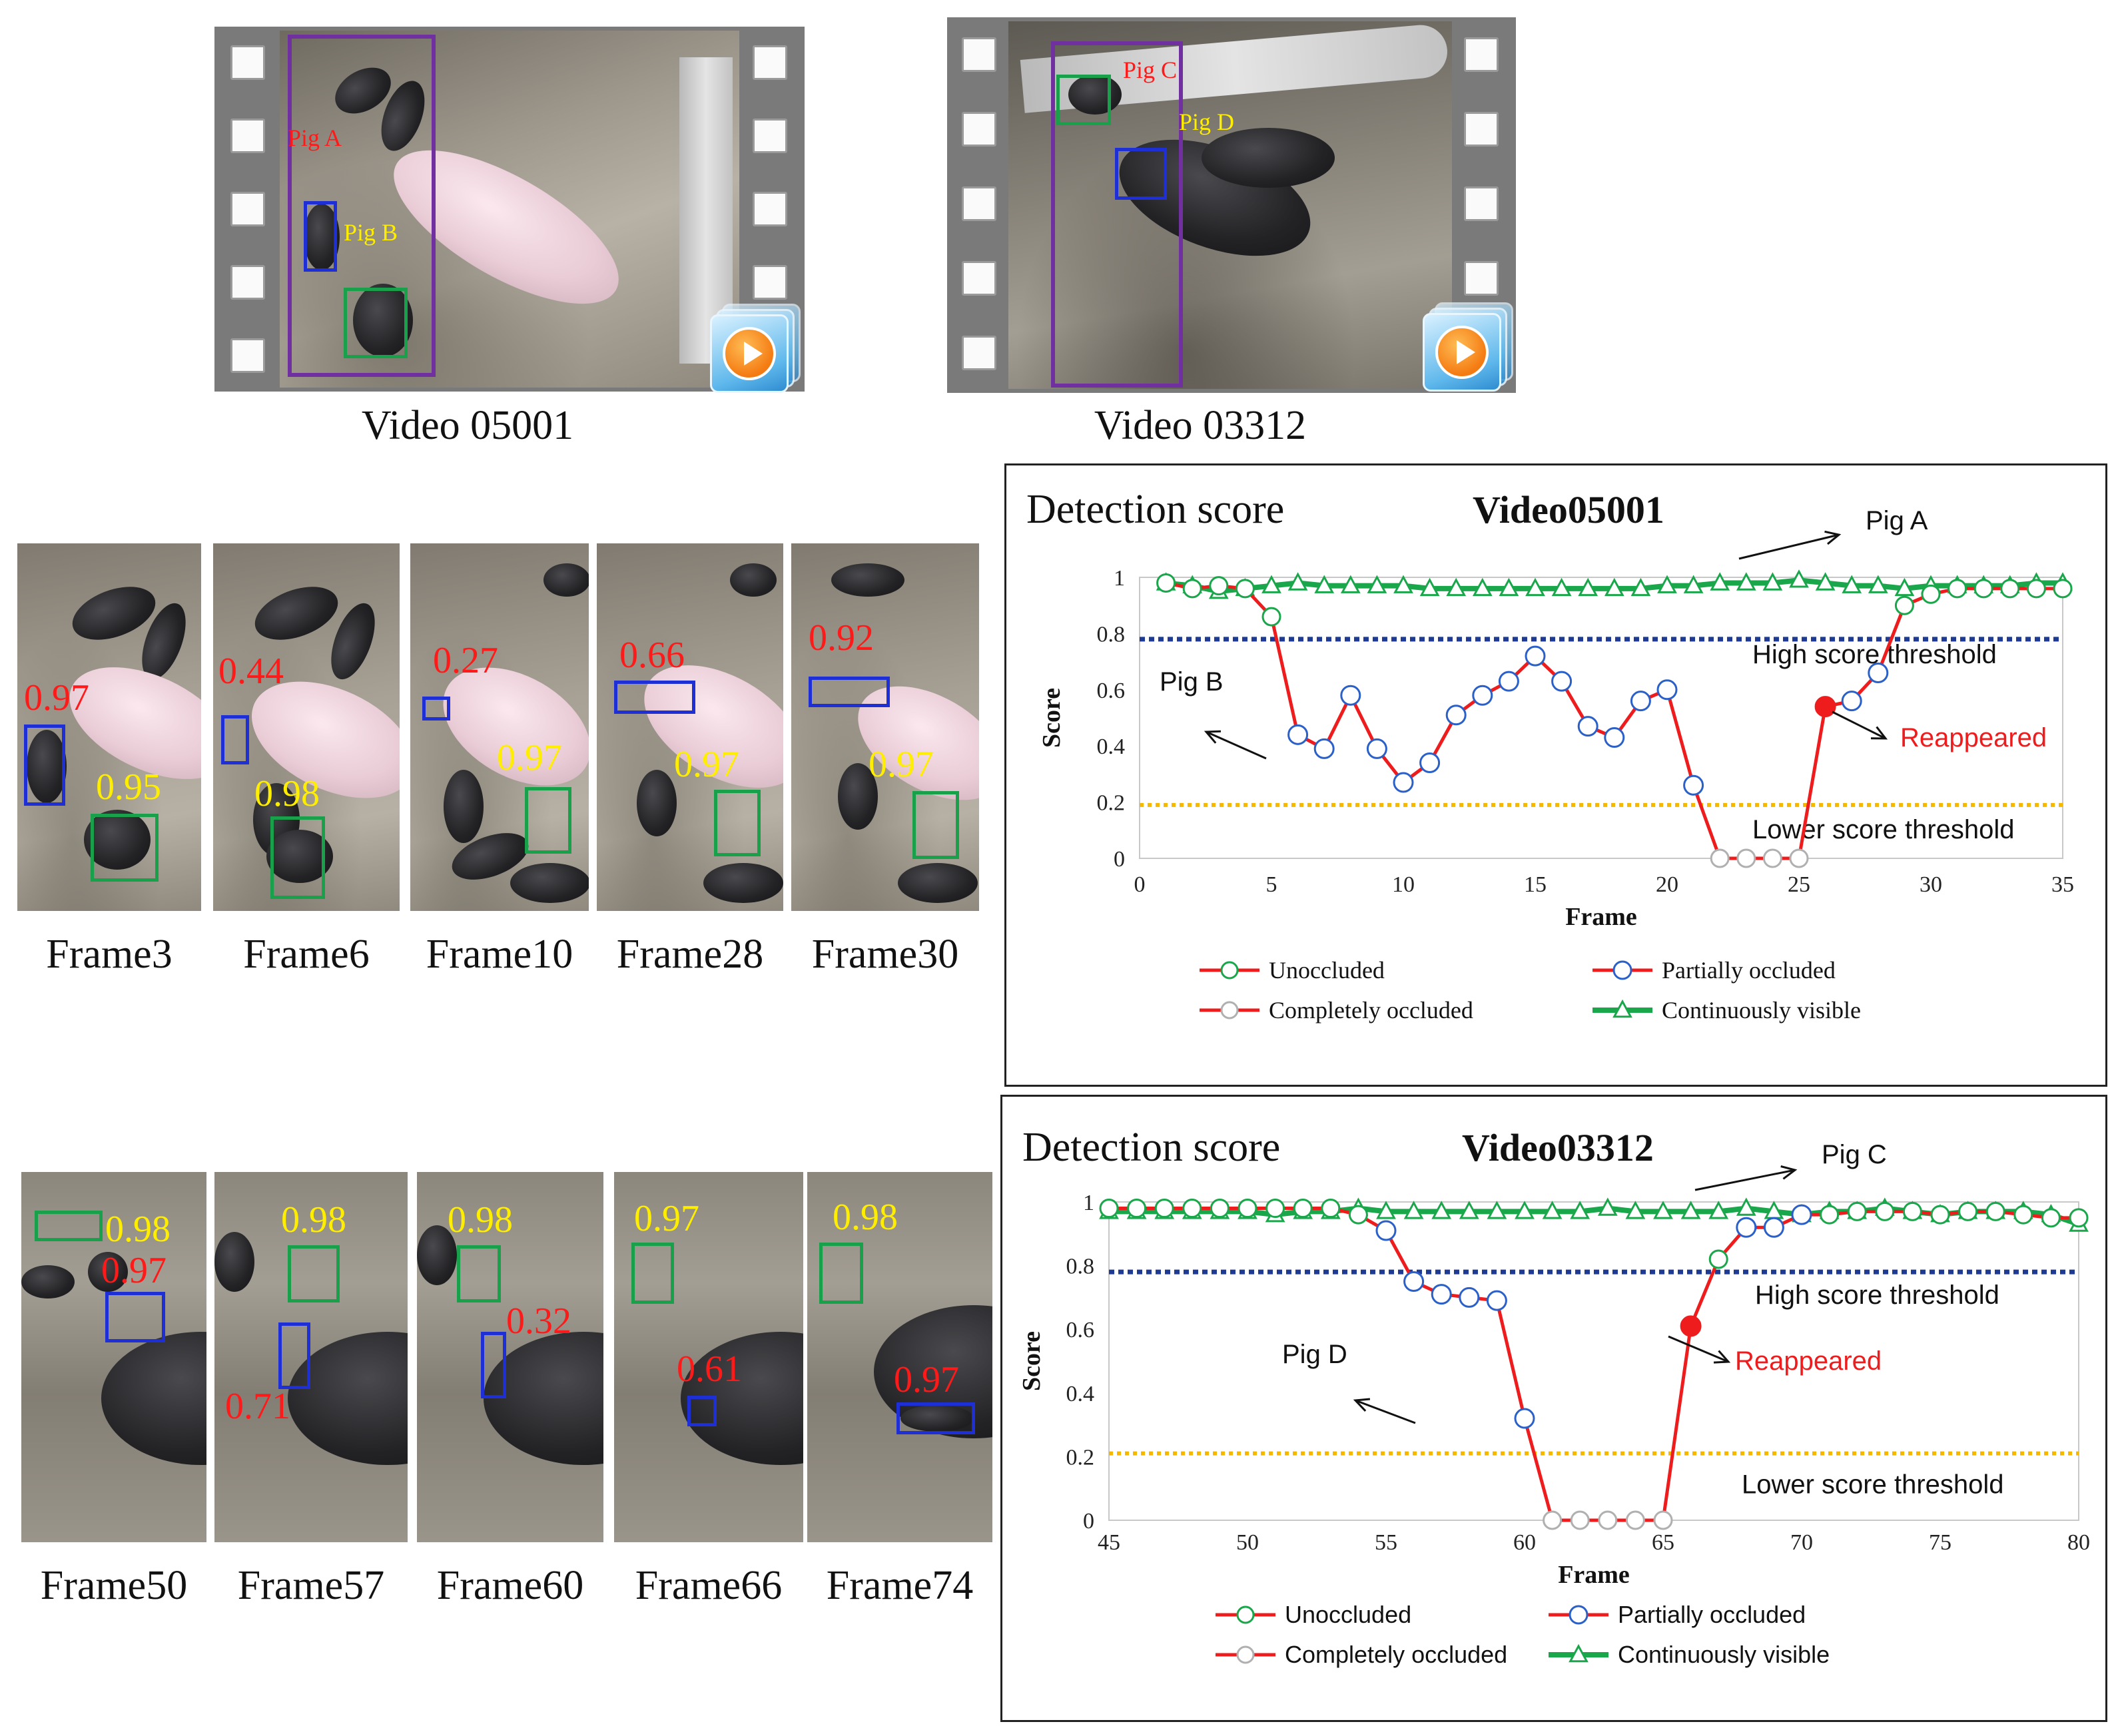 This screenshot has height=1736, width=2120. What do you see at coordinates (376, 323) in the screenshot?
I see `green-bounding-box` at bounding box center [376, 323].